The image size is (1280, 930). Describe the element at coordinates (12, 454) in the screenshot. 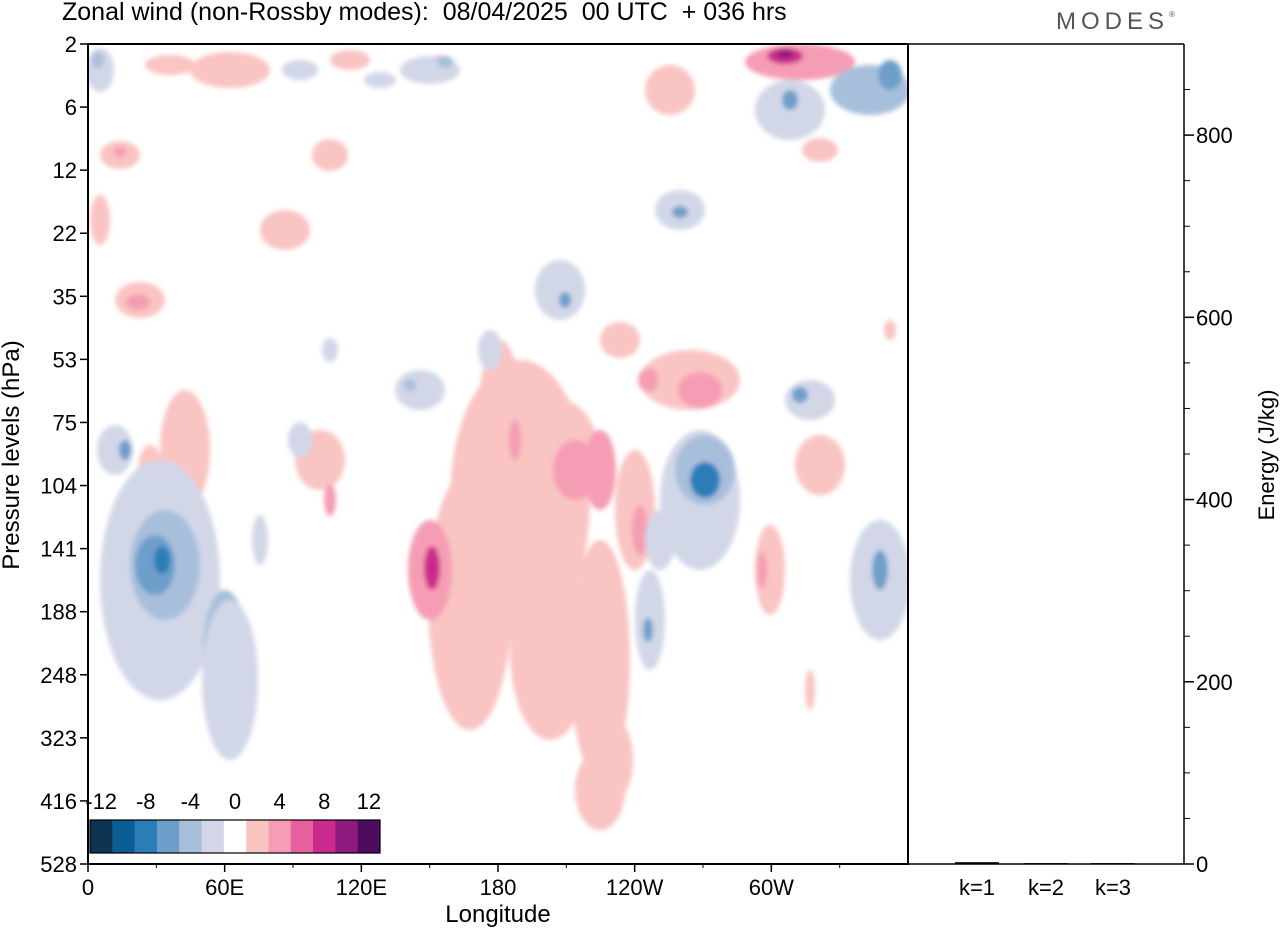

I see `y-axis-label: Pressure levels (hPa)` at that location.